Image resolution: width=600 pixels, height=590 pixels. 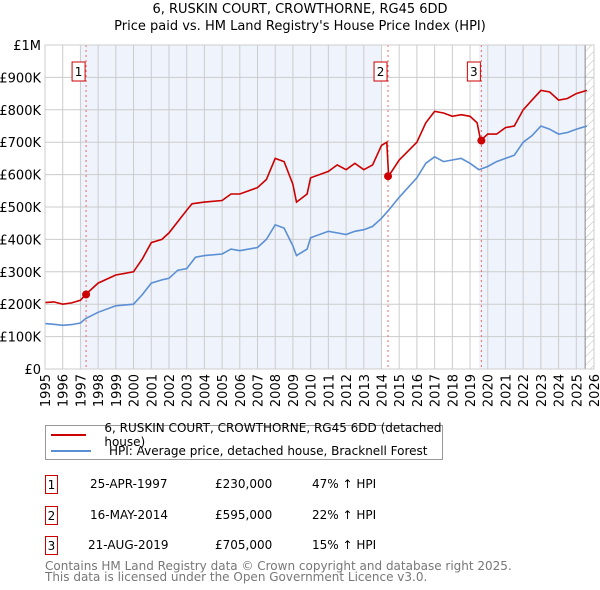 I want to click on x-tick-label: 2006, so click(x=241, y=390).